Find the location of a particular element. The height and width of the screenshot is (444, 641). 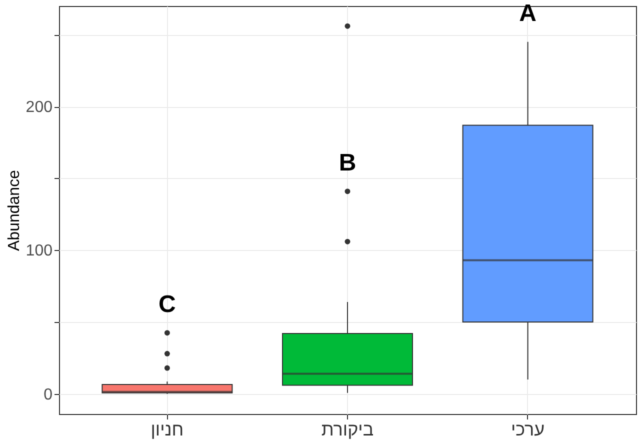

y-axis-title: Abundance is located at coordinates (14, 210).